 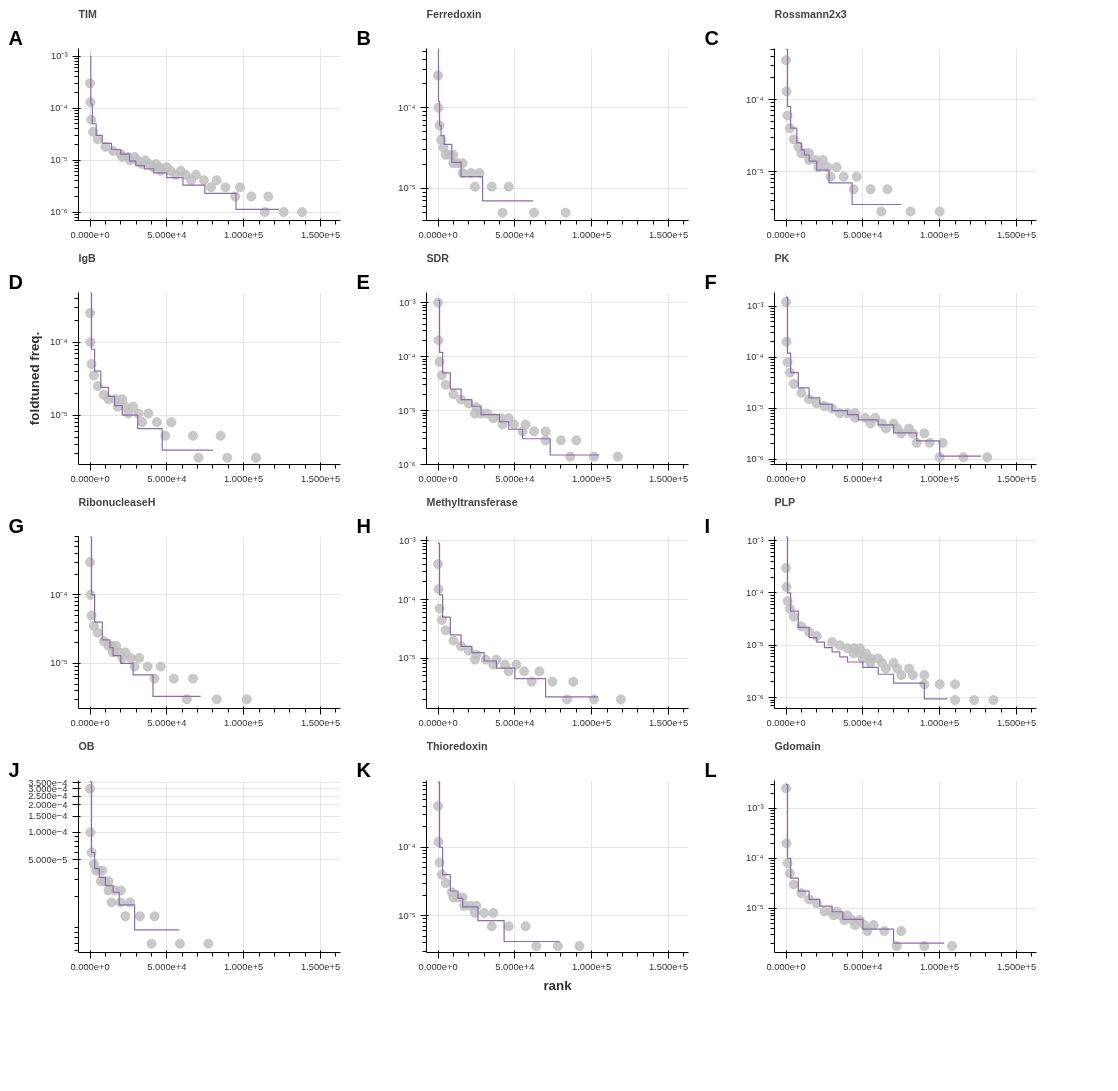 What do you see at coordinates (363, 37) in the screenshot?
I see `text: B` at bounding box center [363, 37].